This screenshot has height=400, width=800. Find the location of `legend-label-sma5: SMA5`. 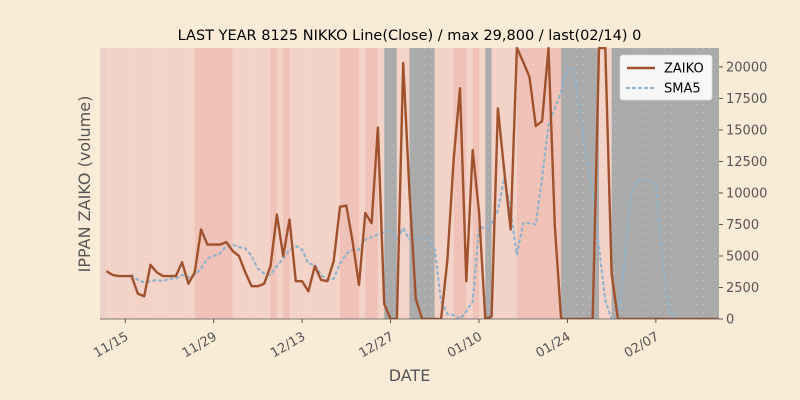

legend-label-sma5: SMA5 is located at coordinates (682, 89).